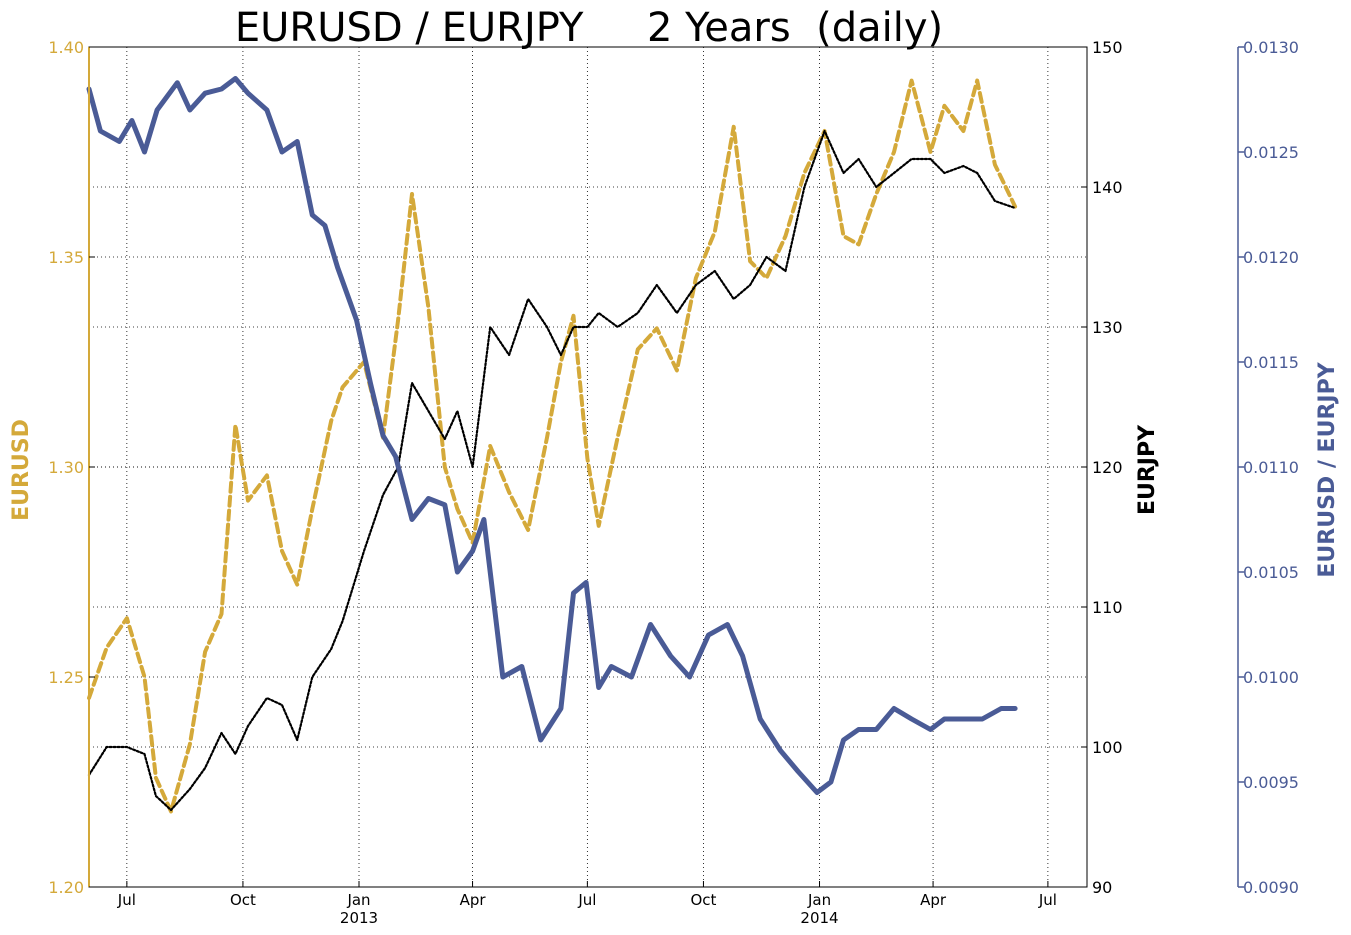  What do you see at coordinates (359, 918) in the screenshot?
I see `x-year-label: 2013` at bounding box center [359, 918].